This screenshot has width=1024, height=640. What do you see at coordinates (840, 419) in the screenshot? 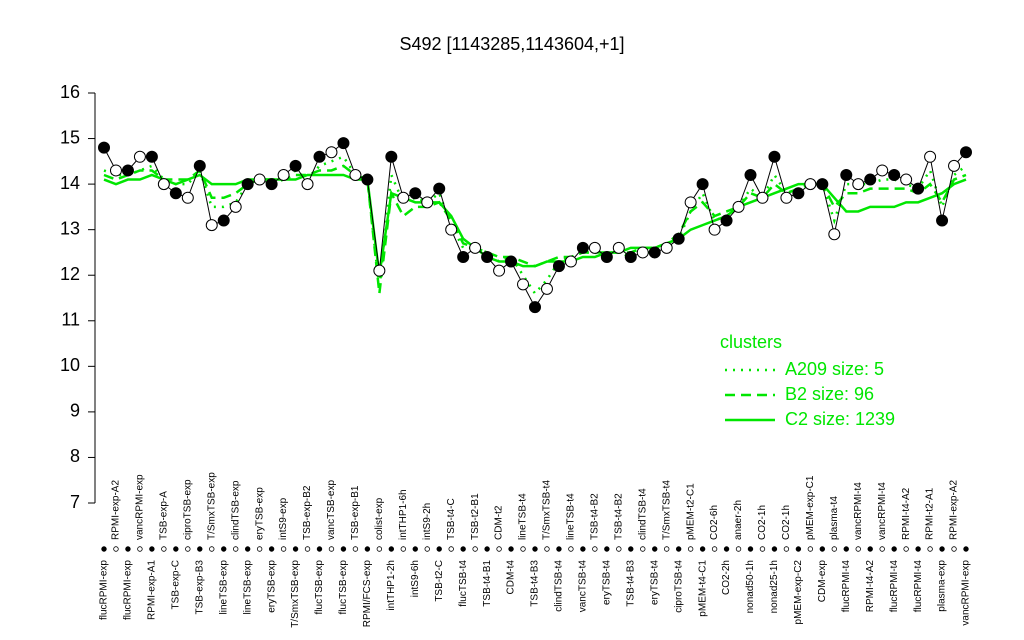
I see `legend-label: C2 size: 1239` at bounding box center [840, 419].